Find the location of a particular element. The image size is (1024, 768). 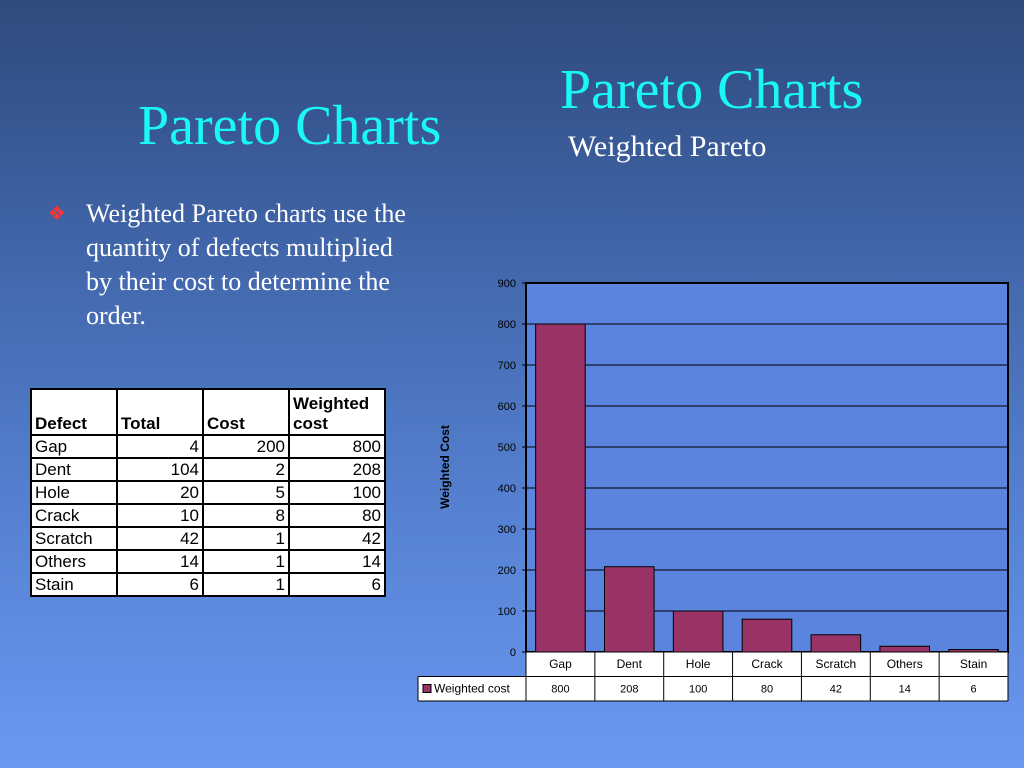

slide-title-right: Pareto Charts is located at coordinates (712, 90).